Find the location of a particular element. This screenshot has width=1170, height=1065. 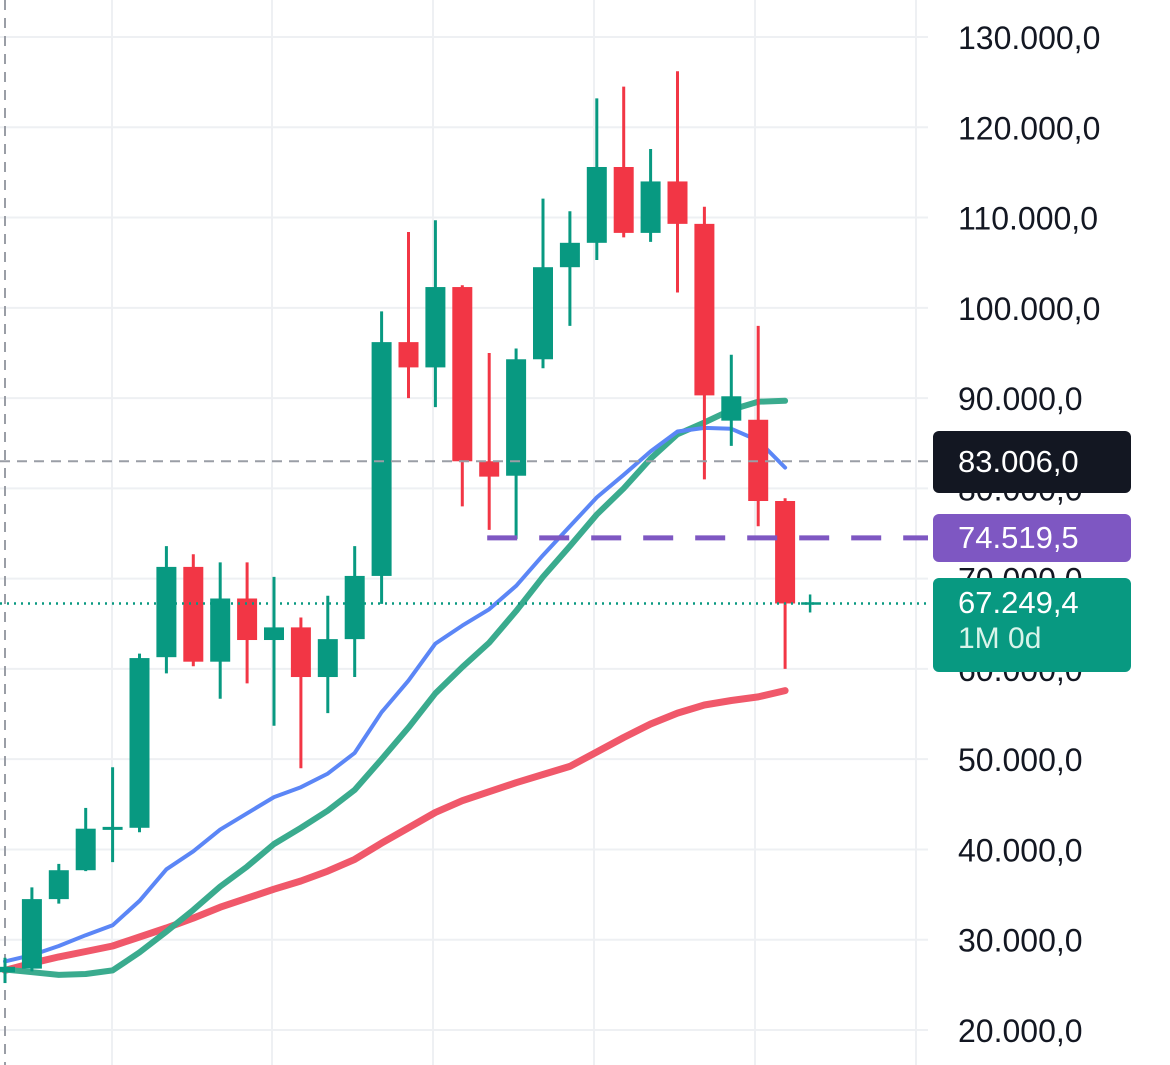

last-price-value: 83.006,0 is located at coordinates (1018, 461).